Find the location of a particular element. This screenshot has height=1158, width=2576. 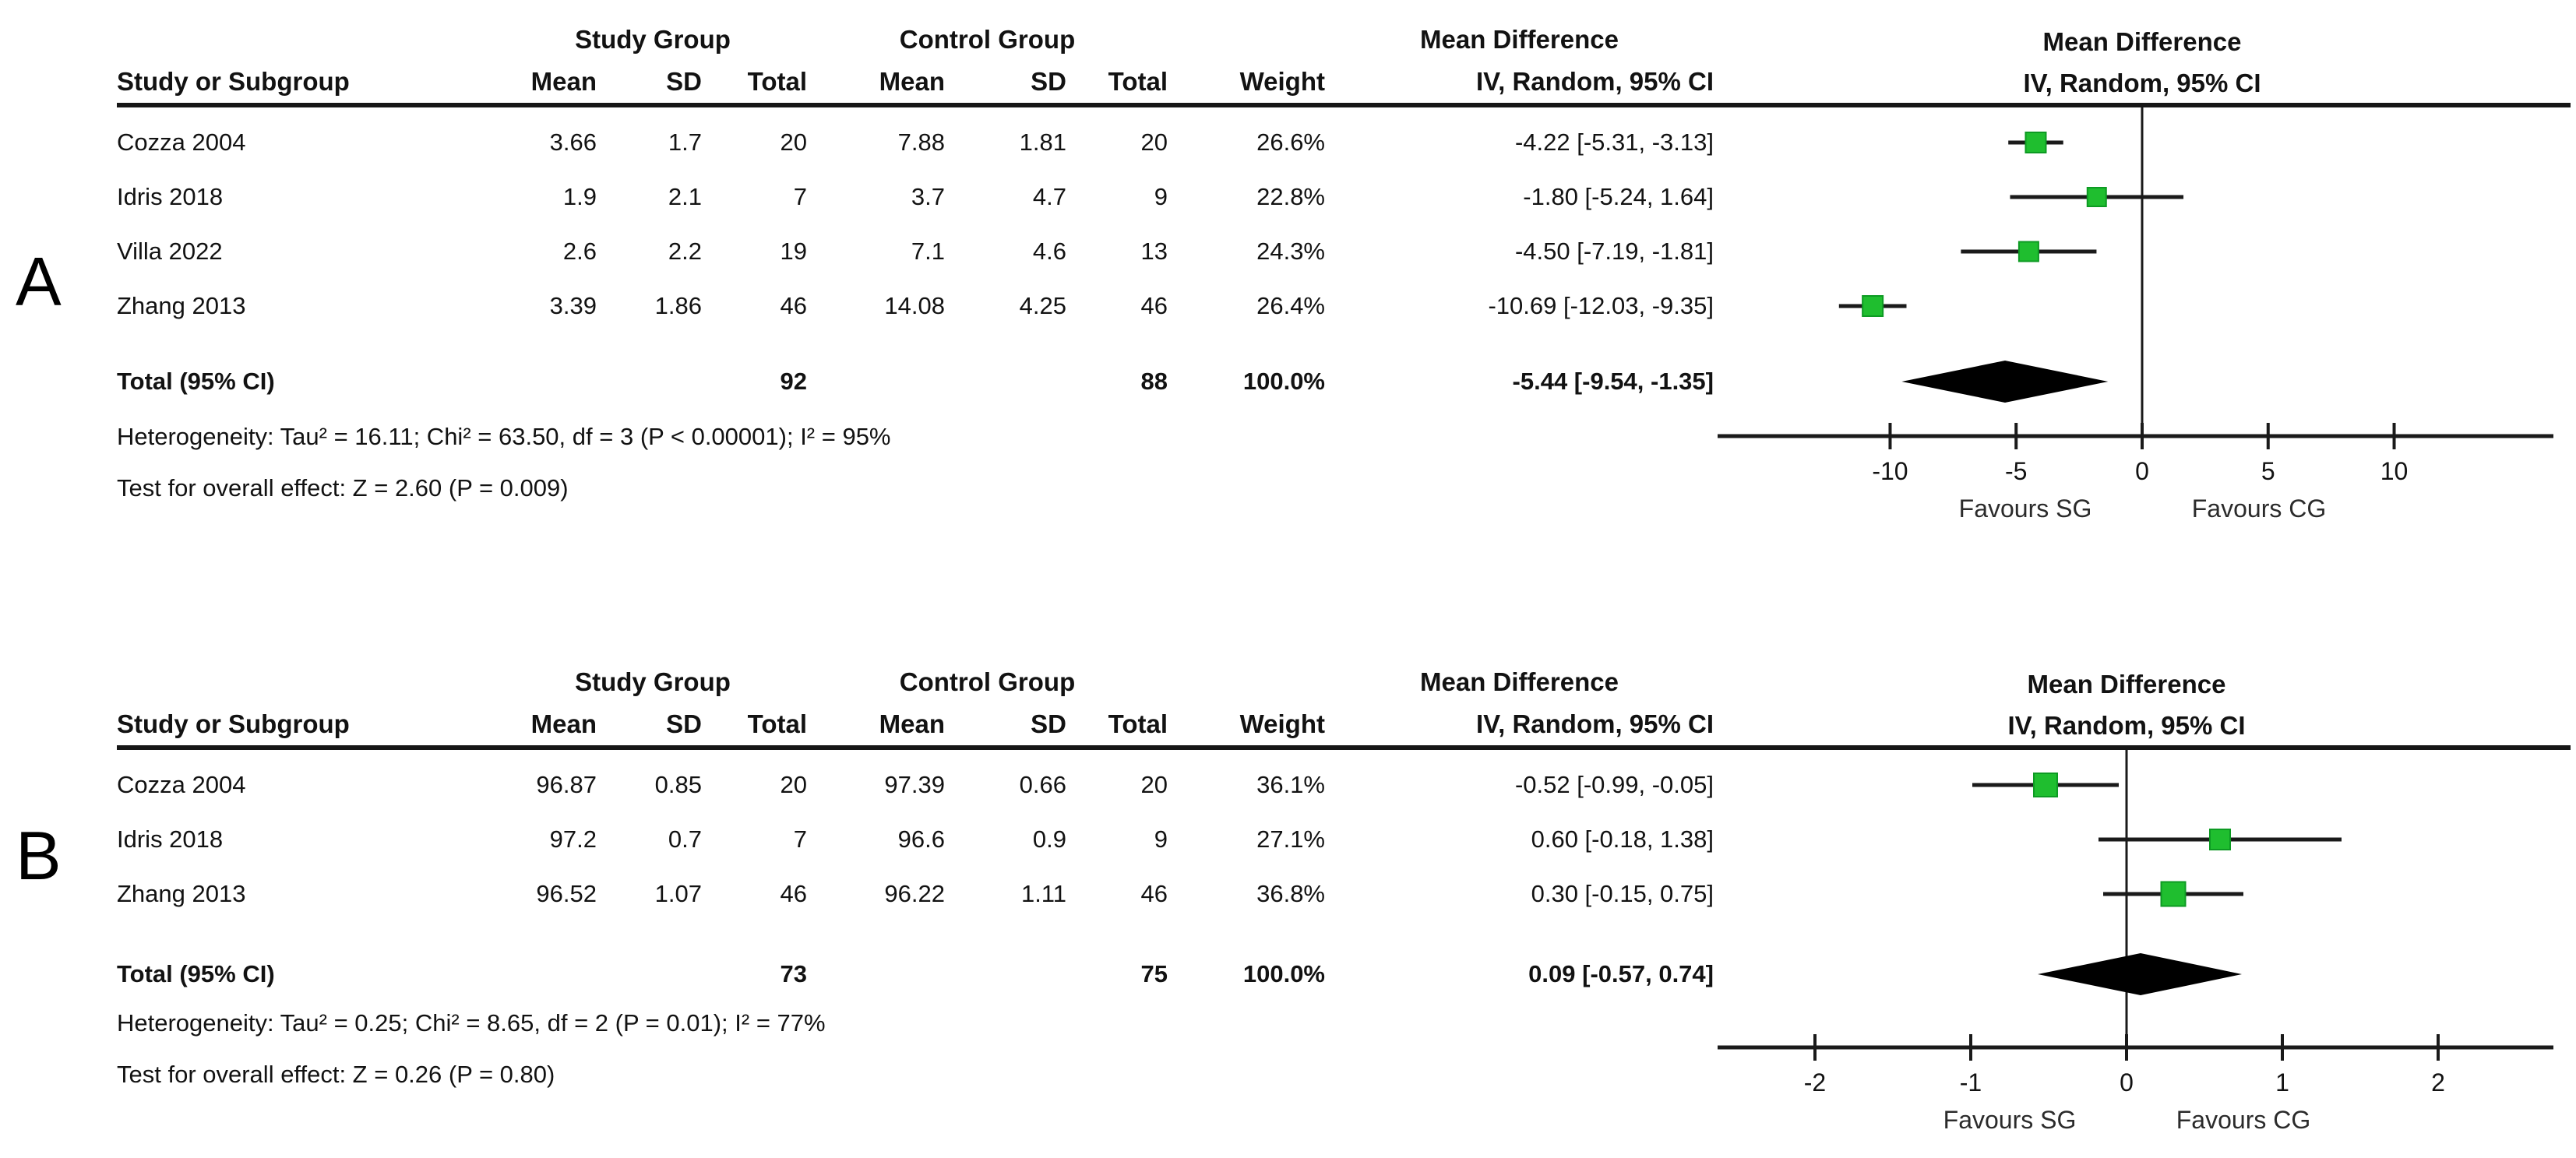

total-ci-text-cell: -5.44 [-9.54, -1.35] is located at coordinates (1613, 381).